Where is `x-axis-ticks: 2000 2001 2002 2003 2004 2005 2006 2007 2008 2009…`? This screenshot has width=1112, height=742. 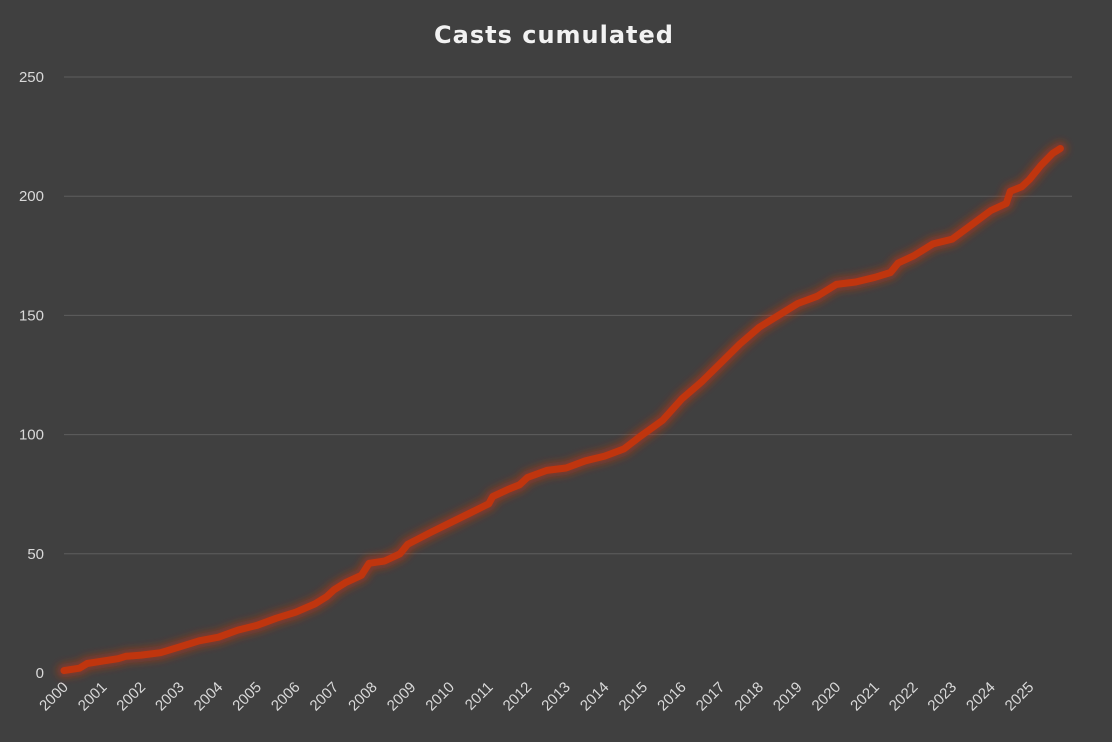
x-axis-ticks: 2000 2001 2002 2003 2004 2005 2006 2007 2008 2009… is located at coordinates (536, 697).